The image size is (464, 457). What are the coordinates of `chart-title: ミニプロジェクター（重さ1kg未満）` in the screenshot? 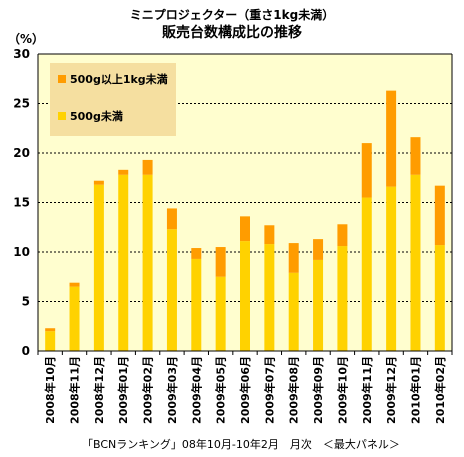 It's located at (232, 15).